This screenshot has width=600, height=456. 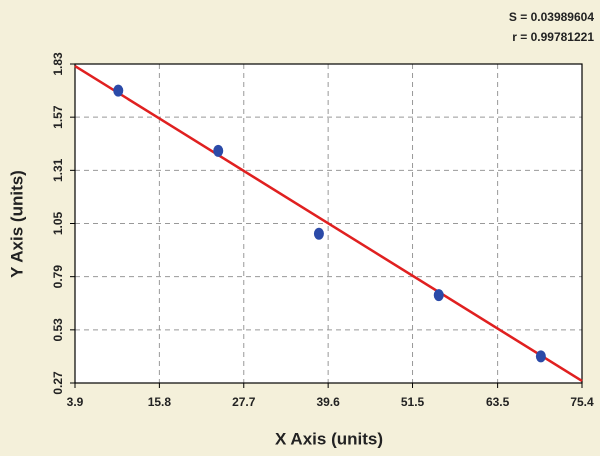 I want to click on y-tick-label: 1.31, so click(x=58, y=170).